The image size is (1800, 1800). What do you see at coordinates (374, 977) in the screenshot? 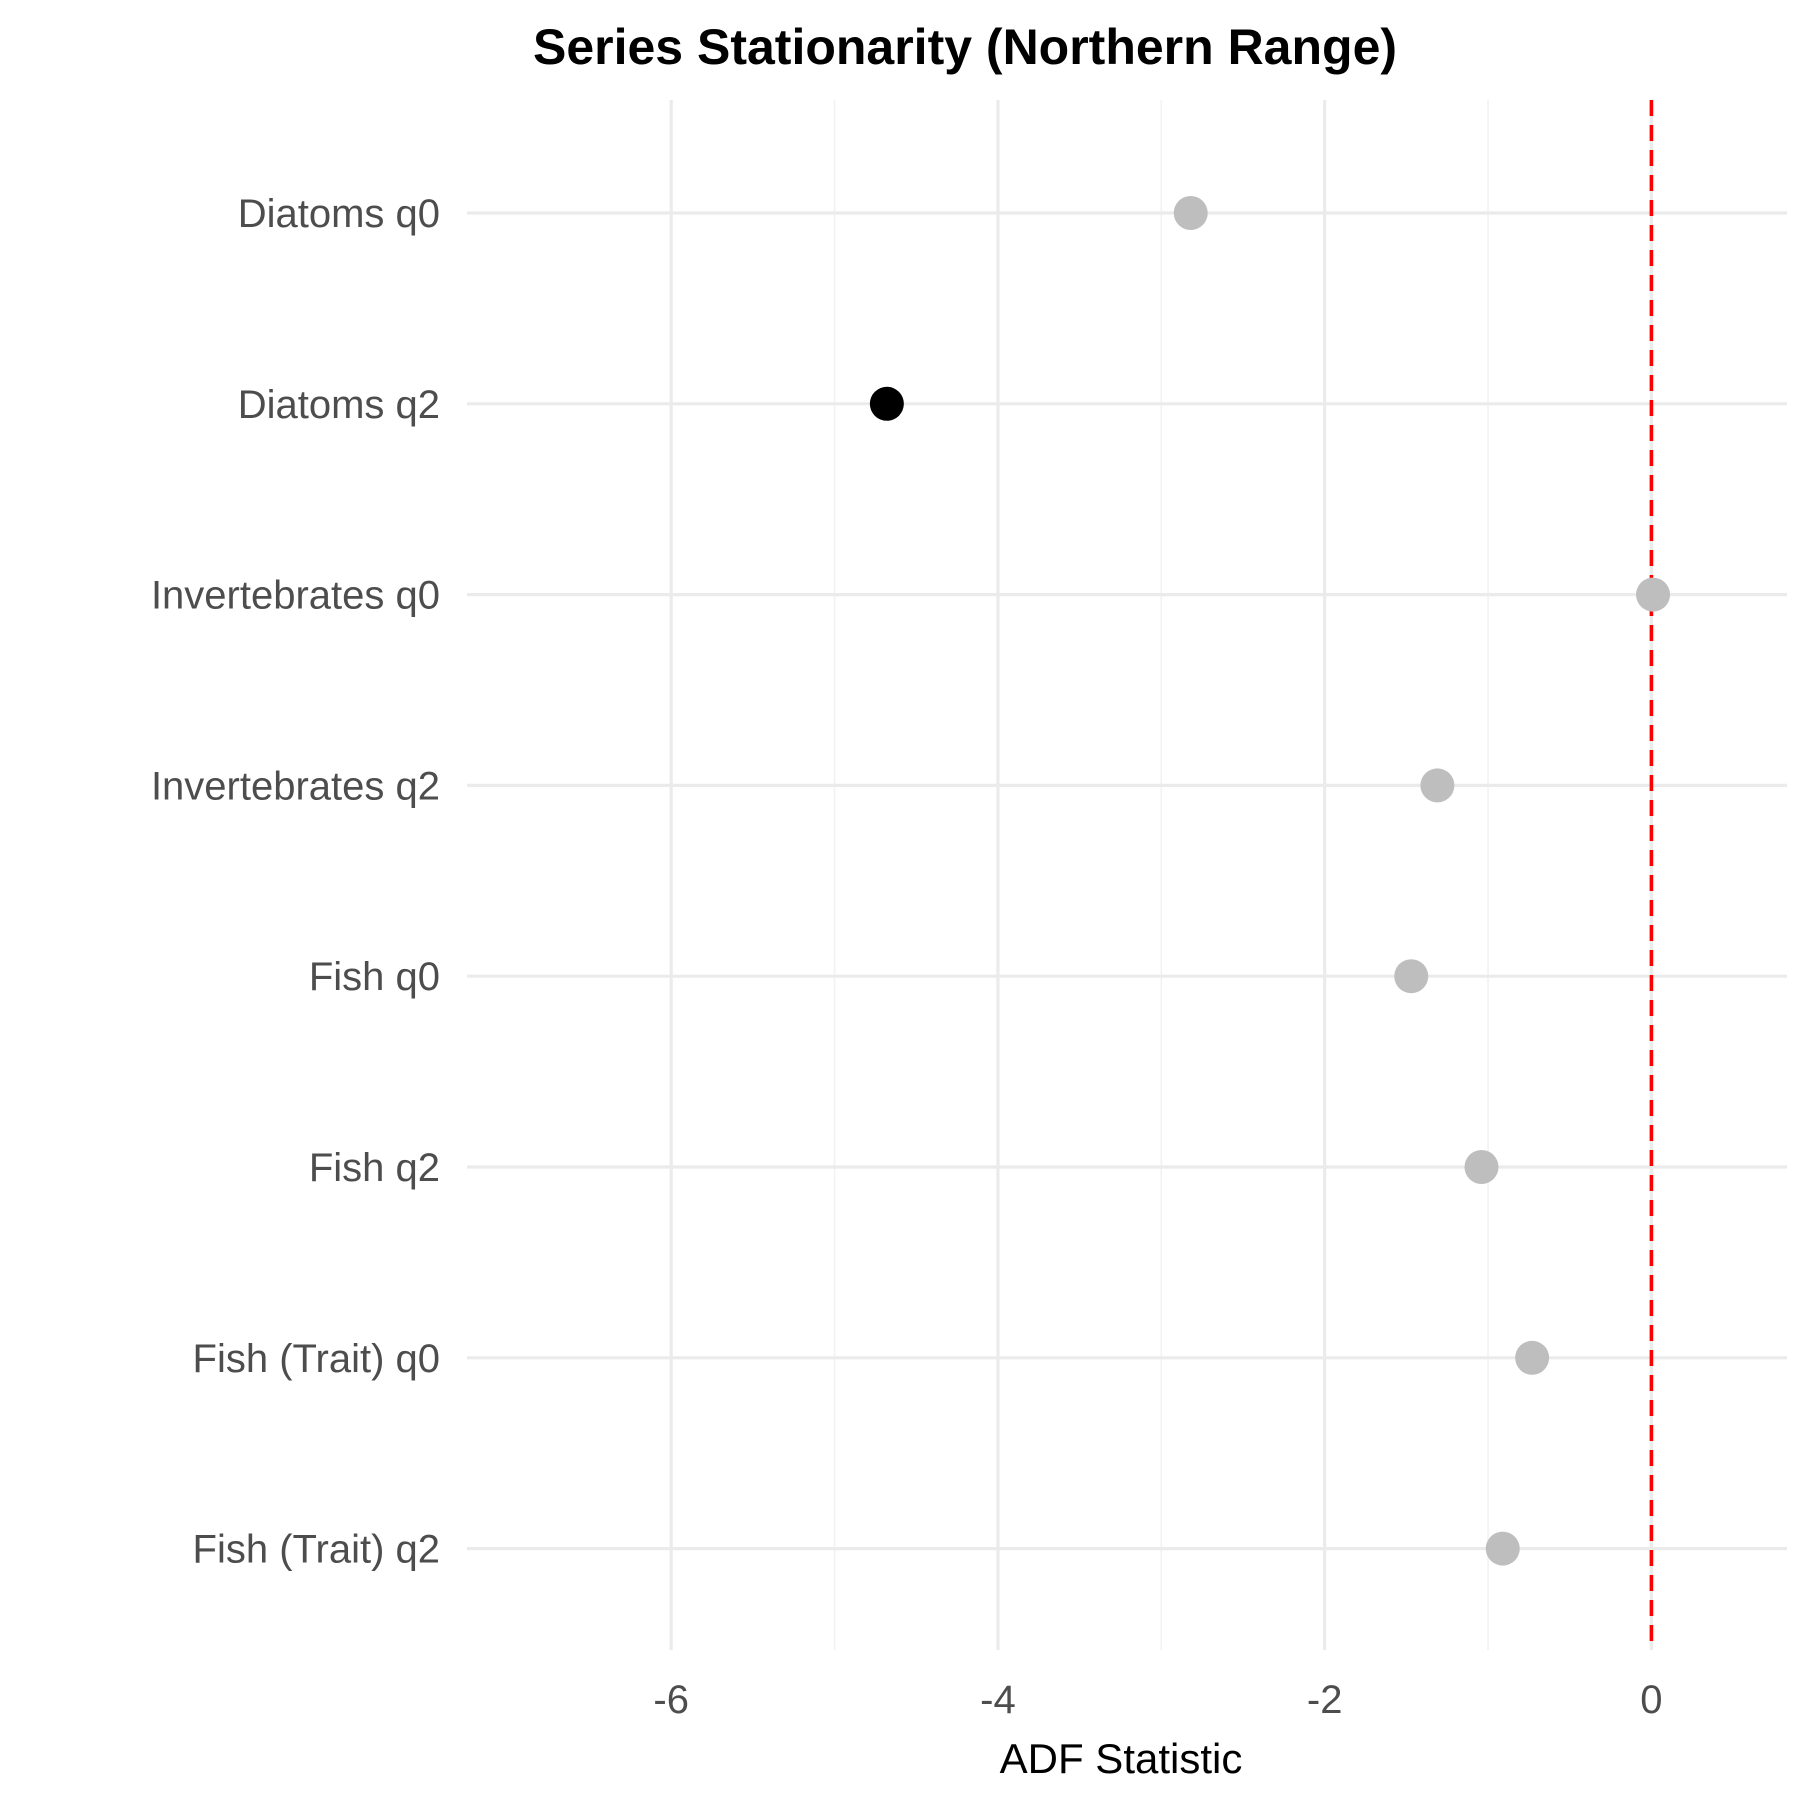
I see `y-tick-label: Fish q0` at bounding box center [374, 977].